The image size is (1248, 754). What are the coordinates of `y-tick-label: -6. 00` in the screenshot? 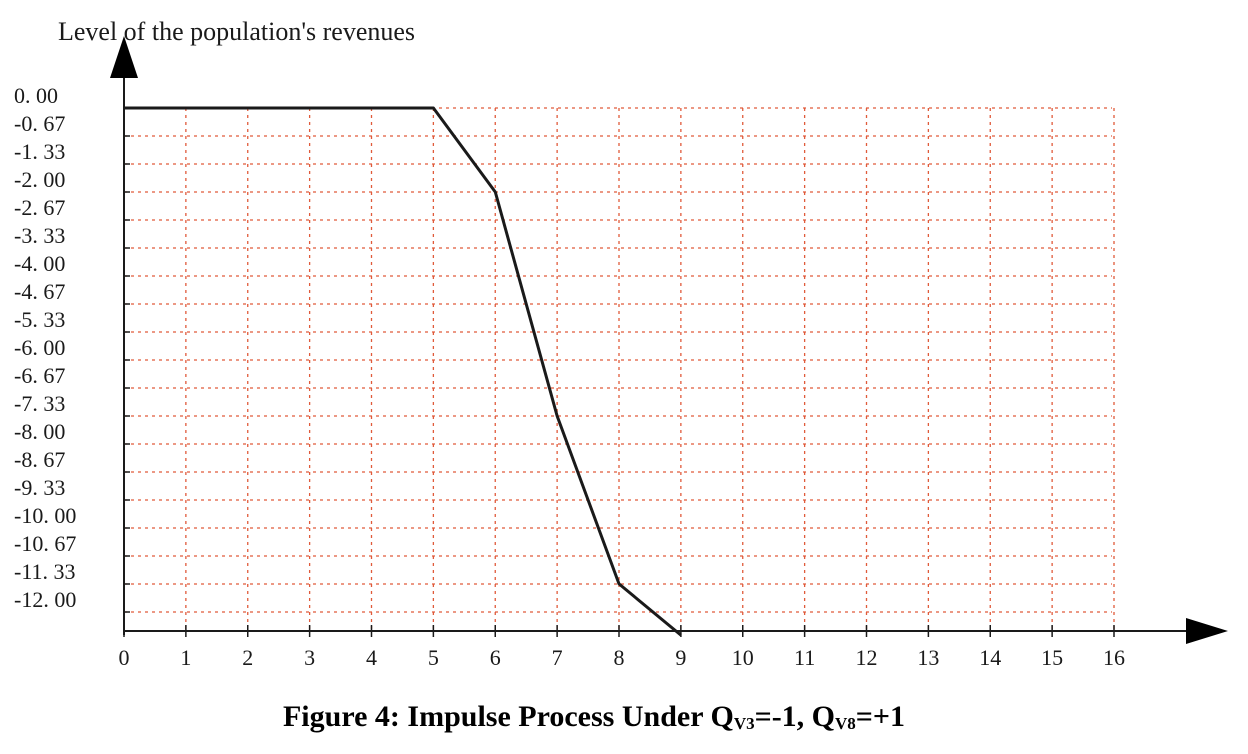 It's located at (39, 347).